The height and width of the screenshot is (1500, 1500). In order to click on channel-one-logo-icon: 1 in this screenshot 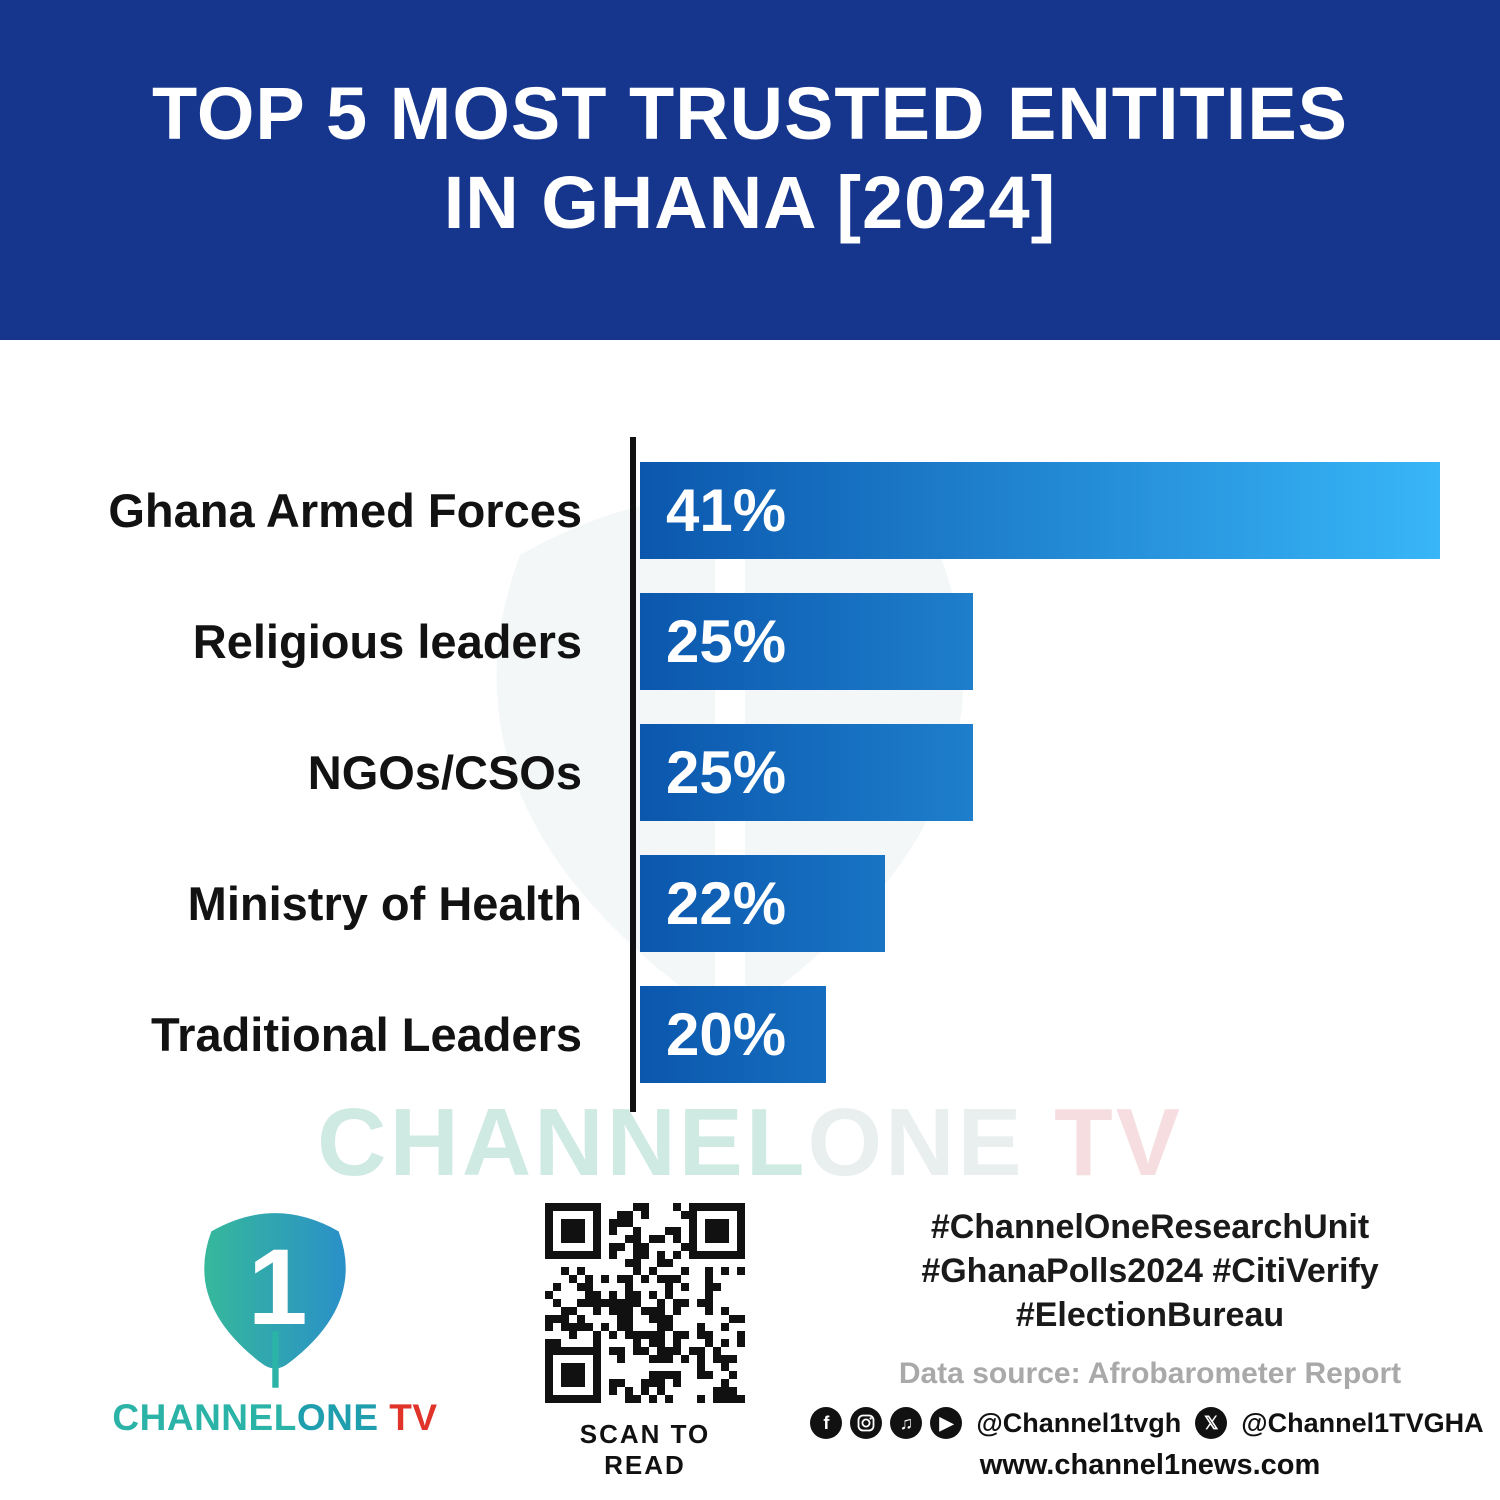, I will do `click(275, 1300)`.